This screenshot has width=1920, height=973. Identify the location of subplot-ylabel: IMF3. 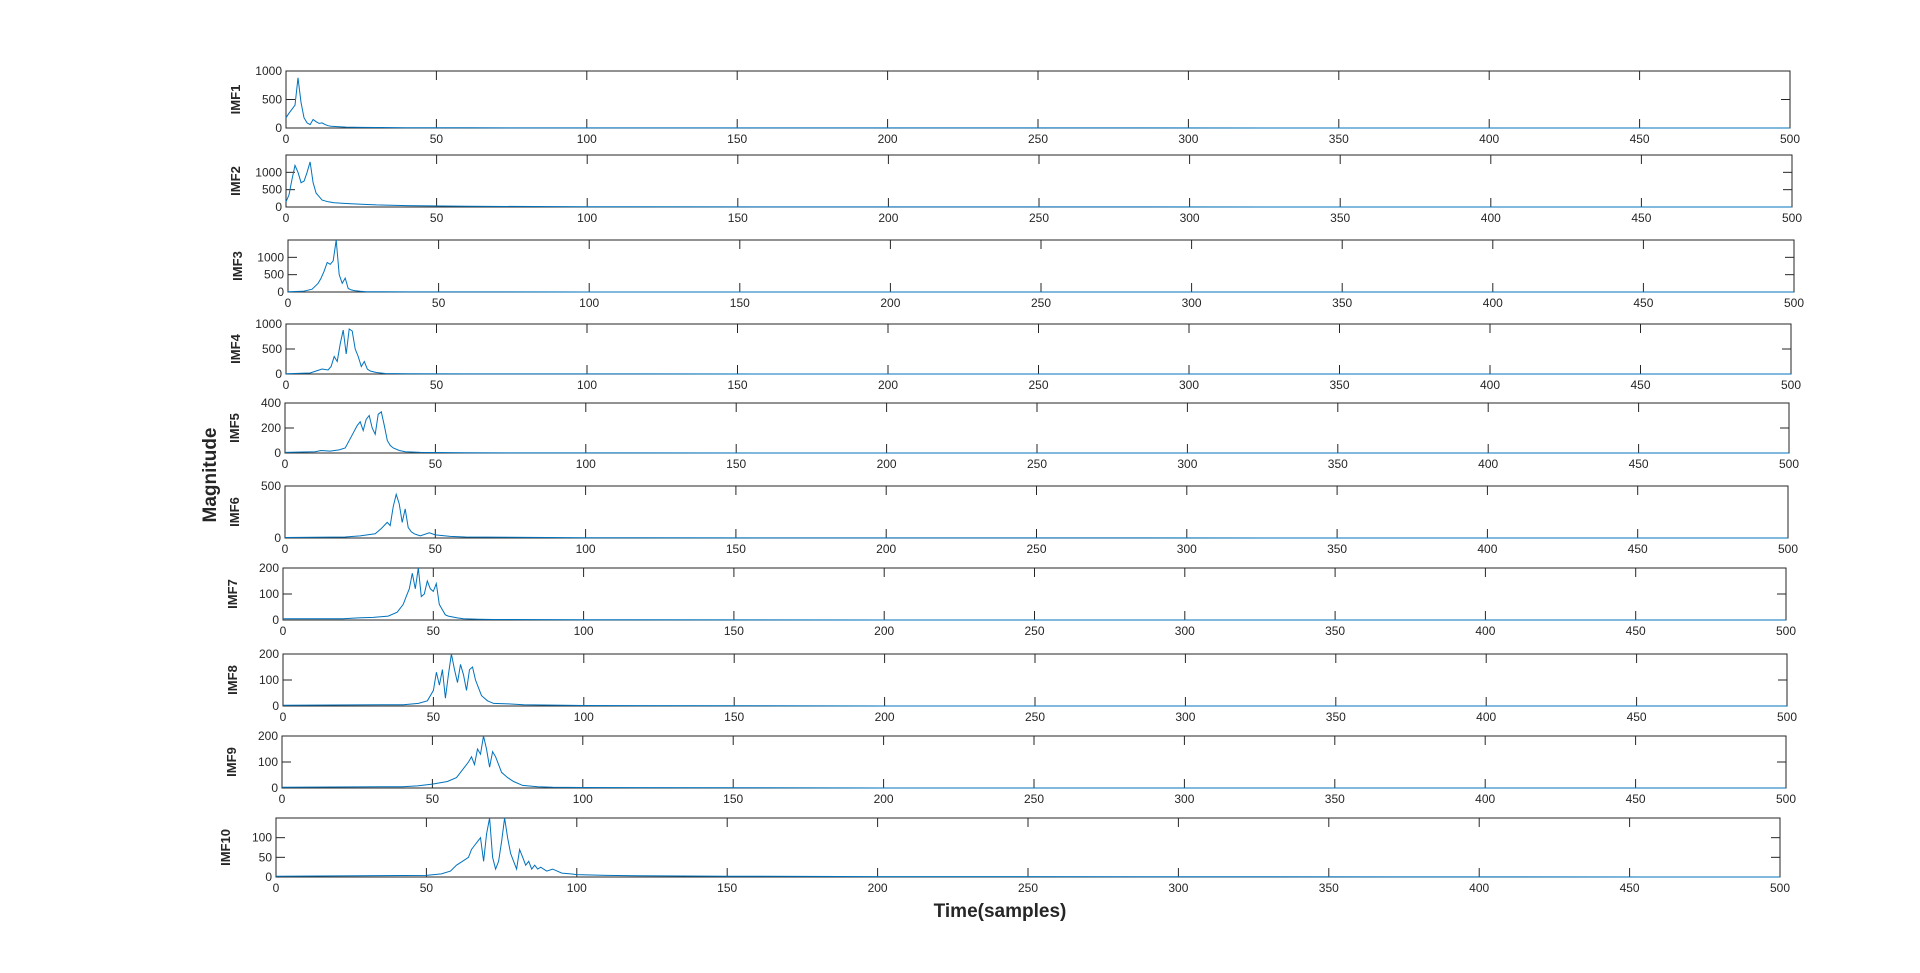
(237, 266).